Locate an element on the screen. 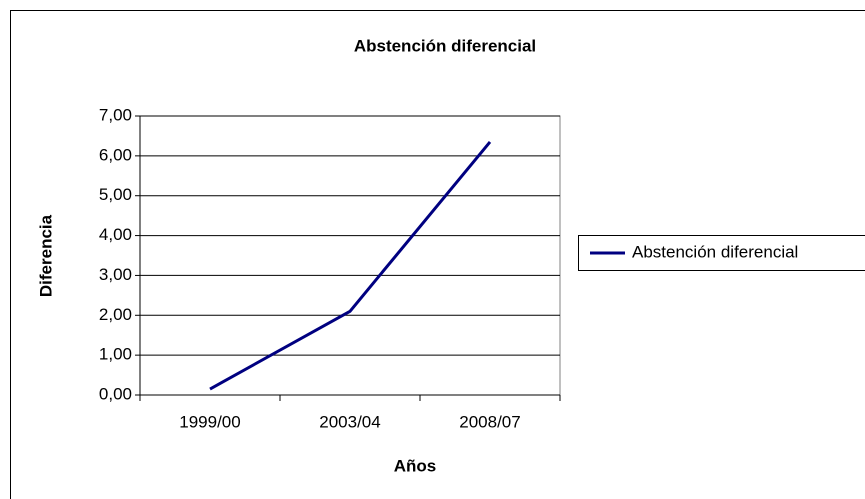 This screenshot has width=865, height=499. x-tick-label: 2003/04 is located at coordinates (349, 421).